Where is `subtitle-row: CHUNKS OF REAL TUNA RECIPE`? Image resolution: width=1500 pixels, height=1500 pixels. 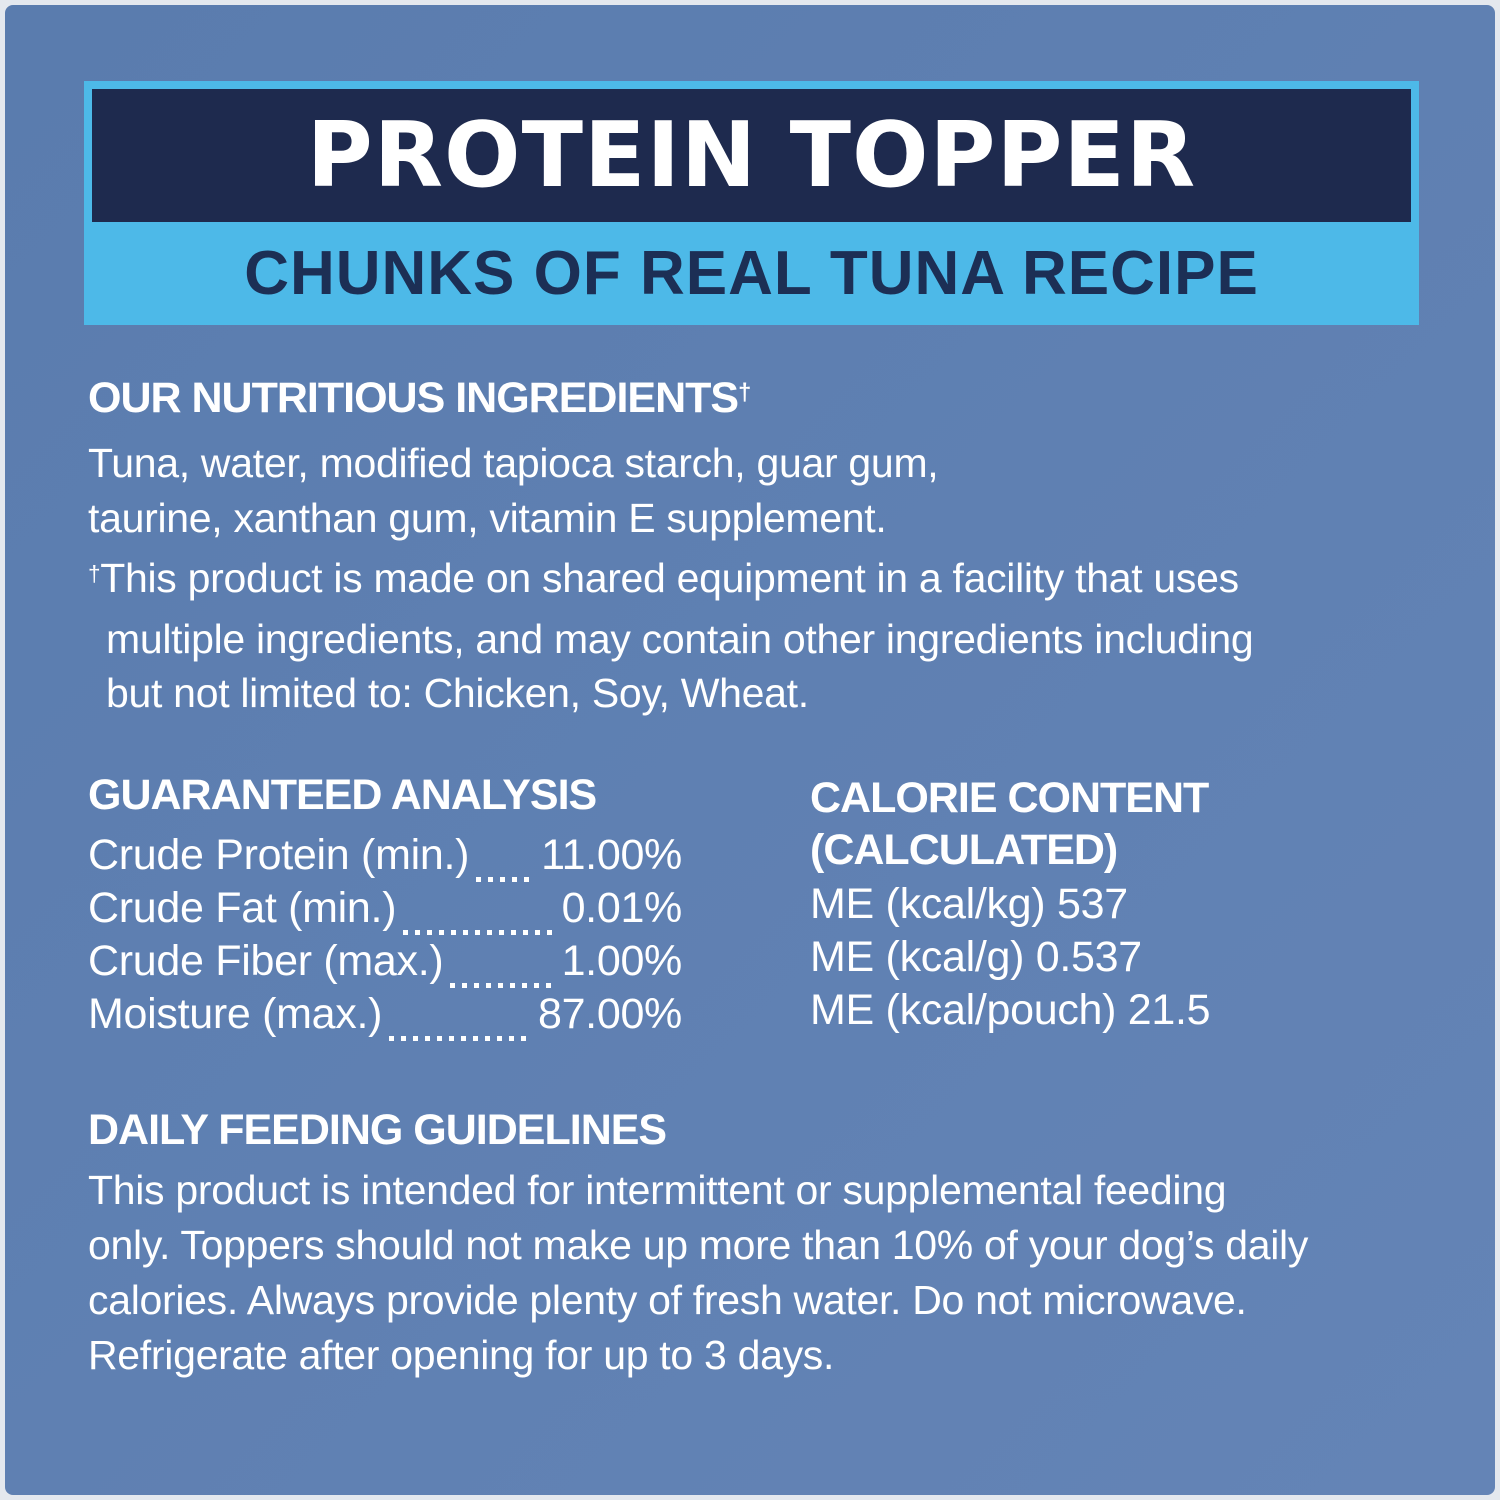 subtitle-row: CHUNKS OF REAL TUNA RECIPE is located at coordinates (751, 273).